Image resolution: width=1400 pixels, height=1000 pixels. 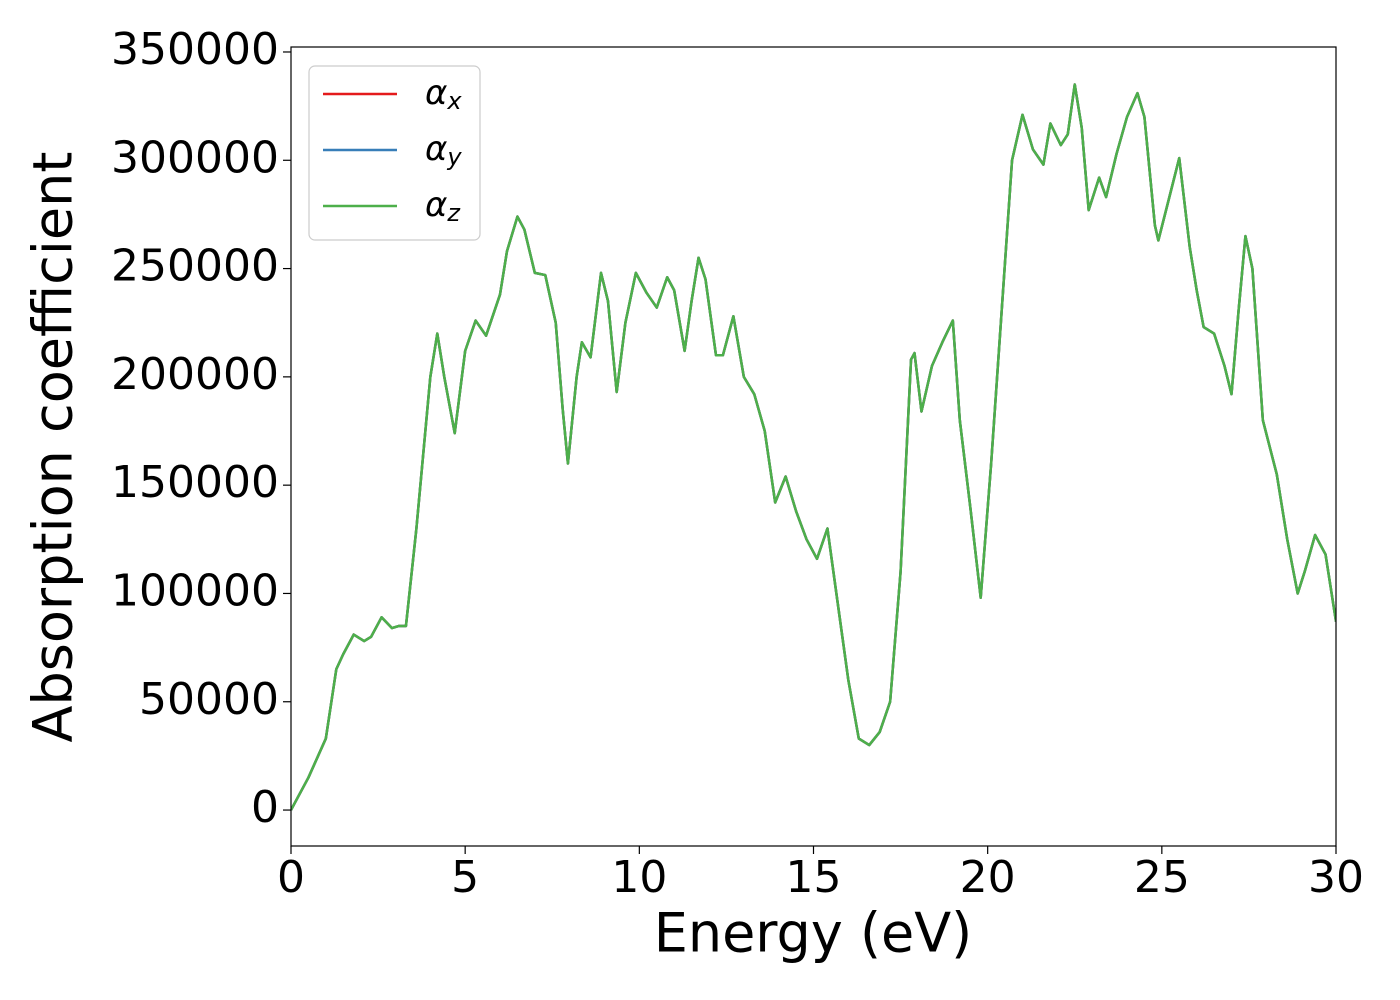 I want to click on x-tick-label: 20, so click(x=988, y=877).